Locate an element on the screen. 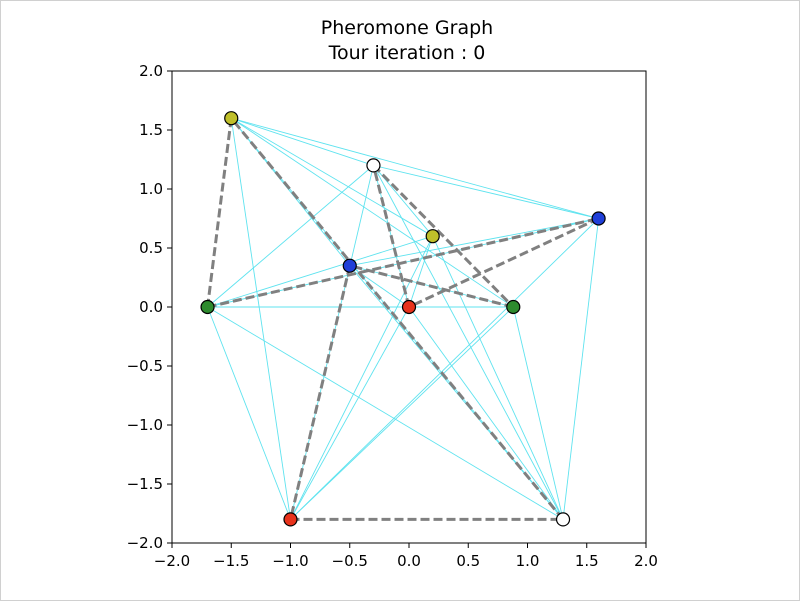 This screenshot has height=602, width=800. y-tick-label: −0.5 is located at coordinates (145, 366).